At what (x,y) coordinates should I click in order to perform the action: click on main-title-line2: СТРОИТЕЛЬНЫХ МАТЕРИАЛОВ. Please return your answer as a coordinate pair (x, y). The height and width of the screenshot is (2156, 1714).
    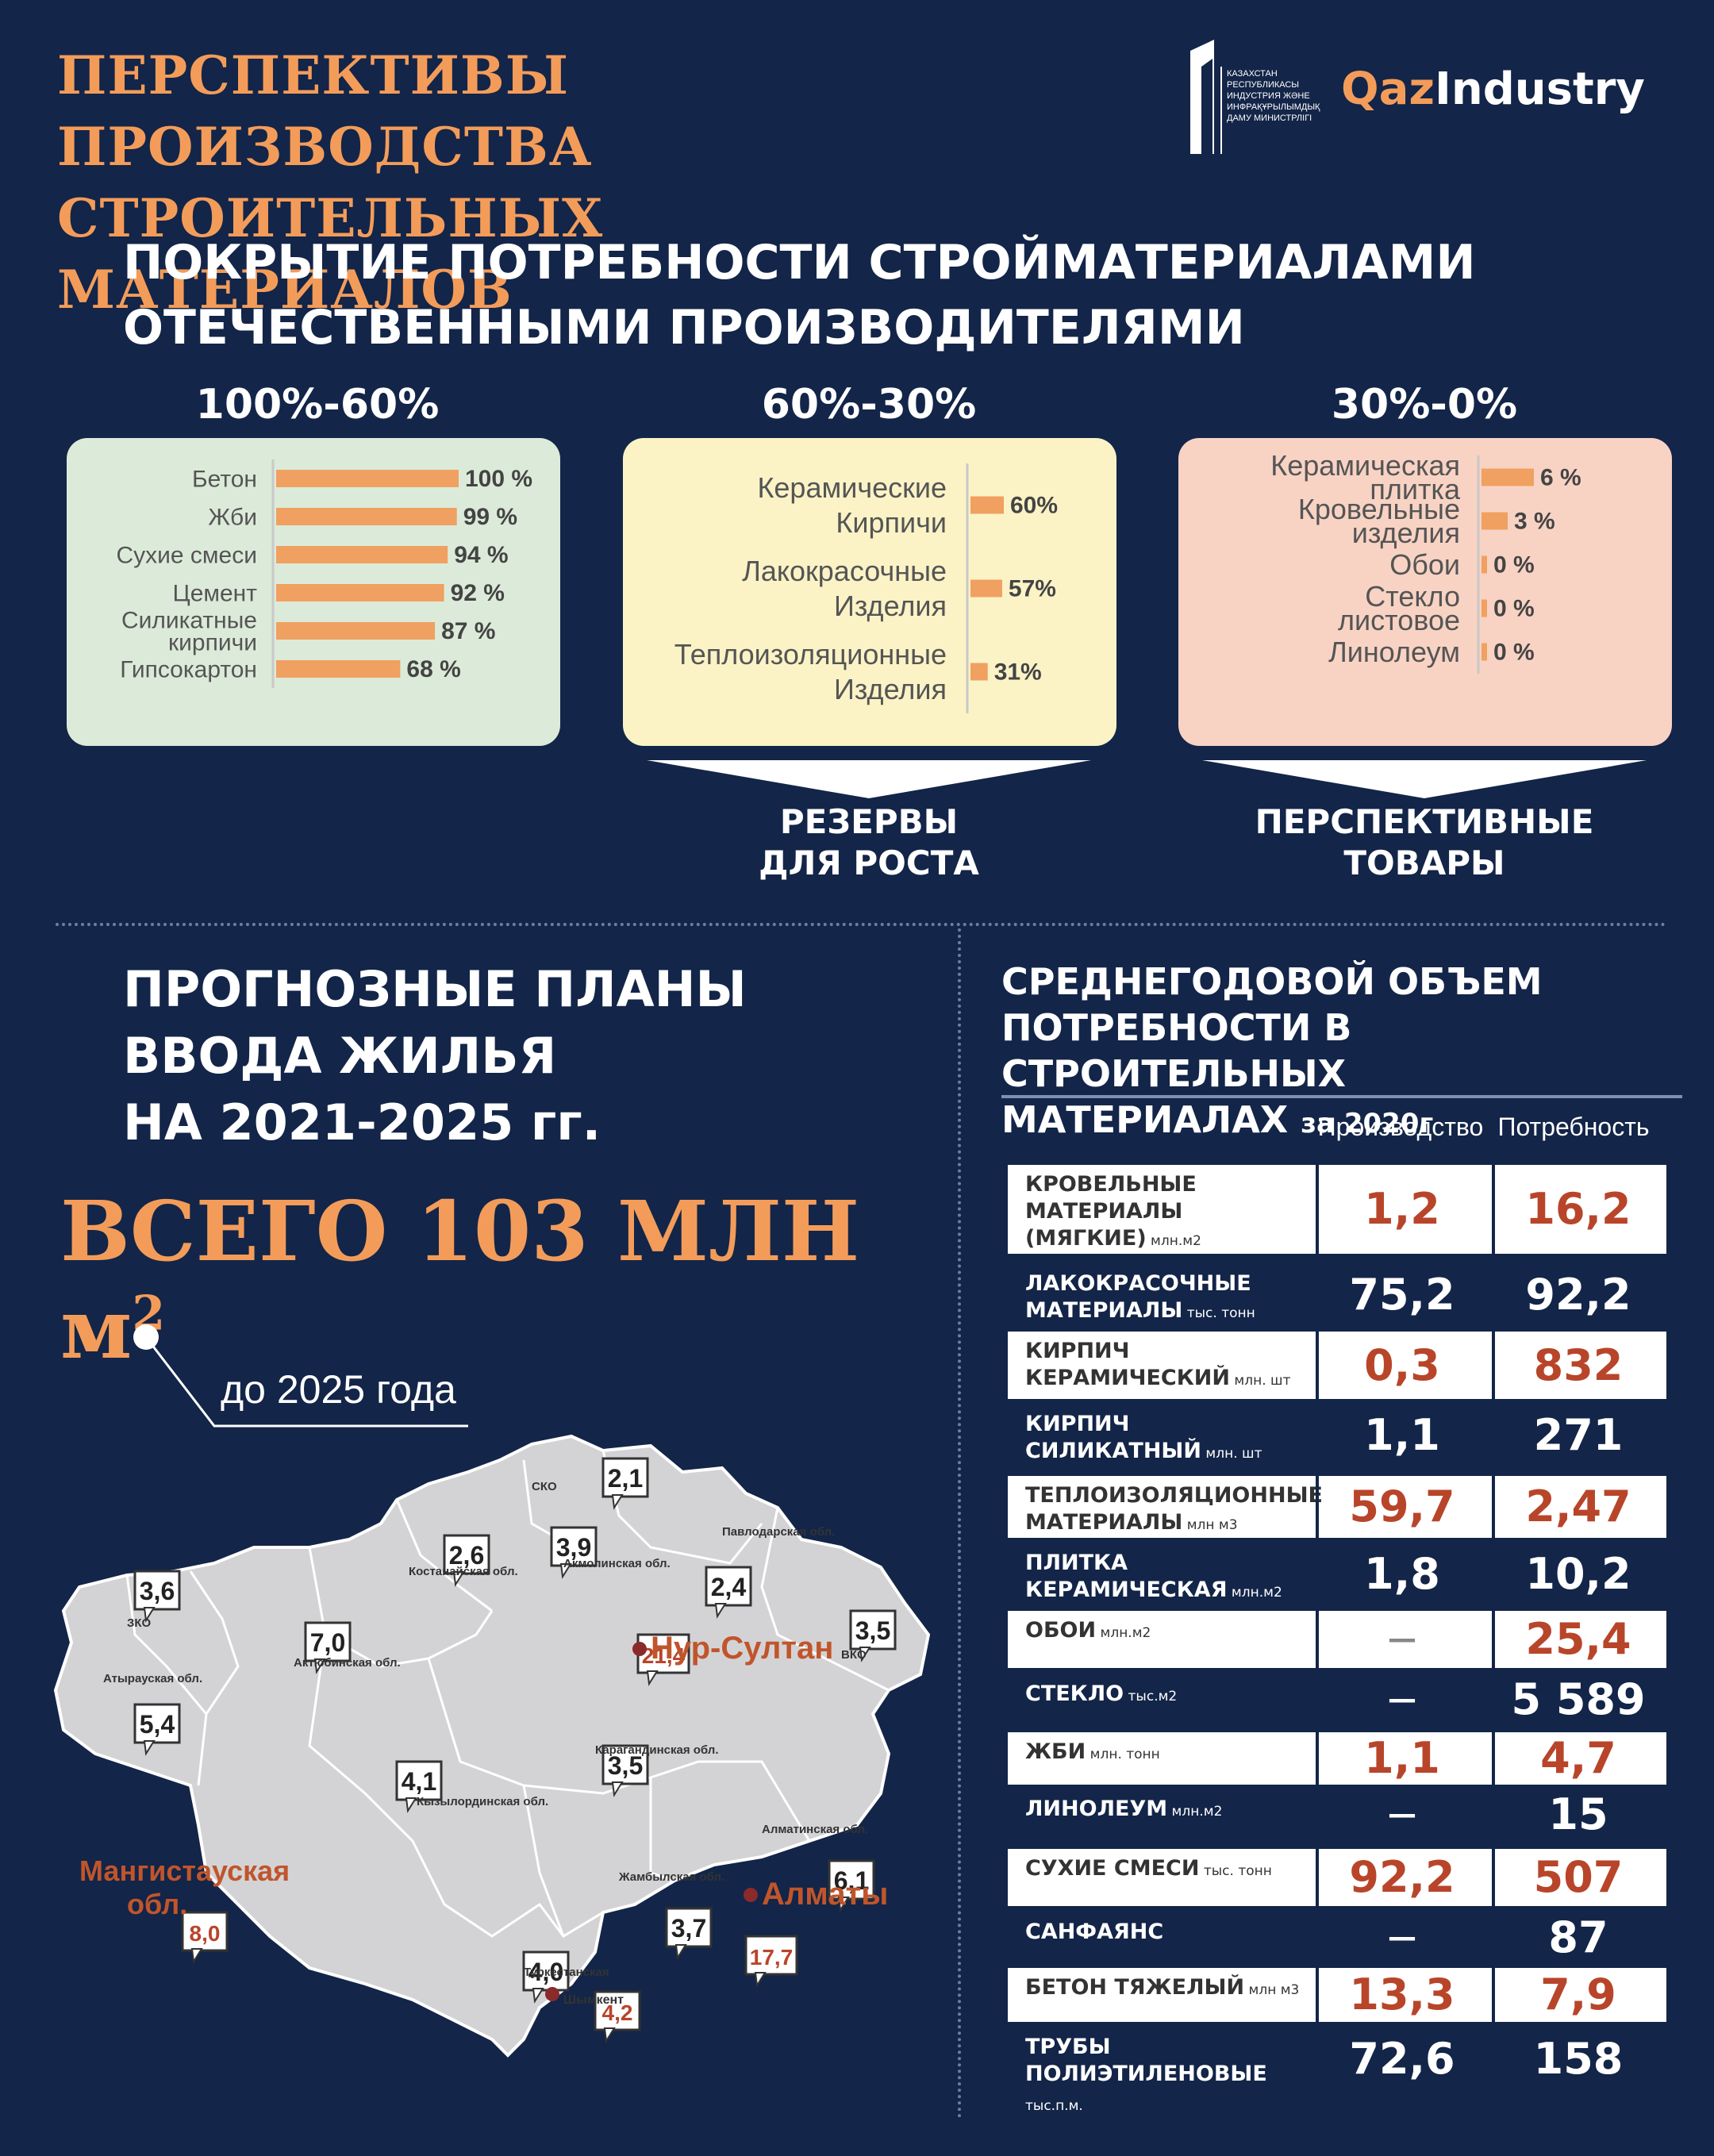
    Looking at the image, I should click on (330, 254).